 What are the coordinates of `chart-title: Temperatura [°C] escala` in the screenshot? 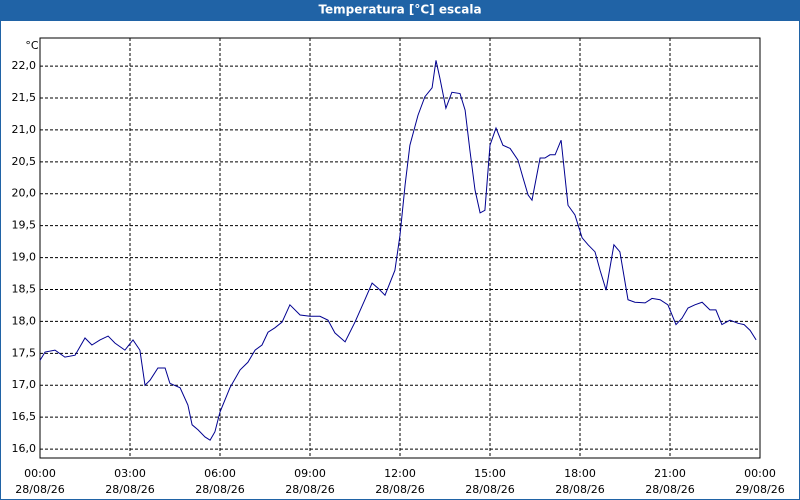 It's located at (399, 10).